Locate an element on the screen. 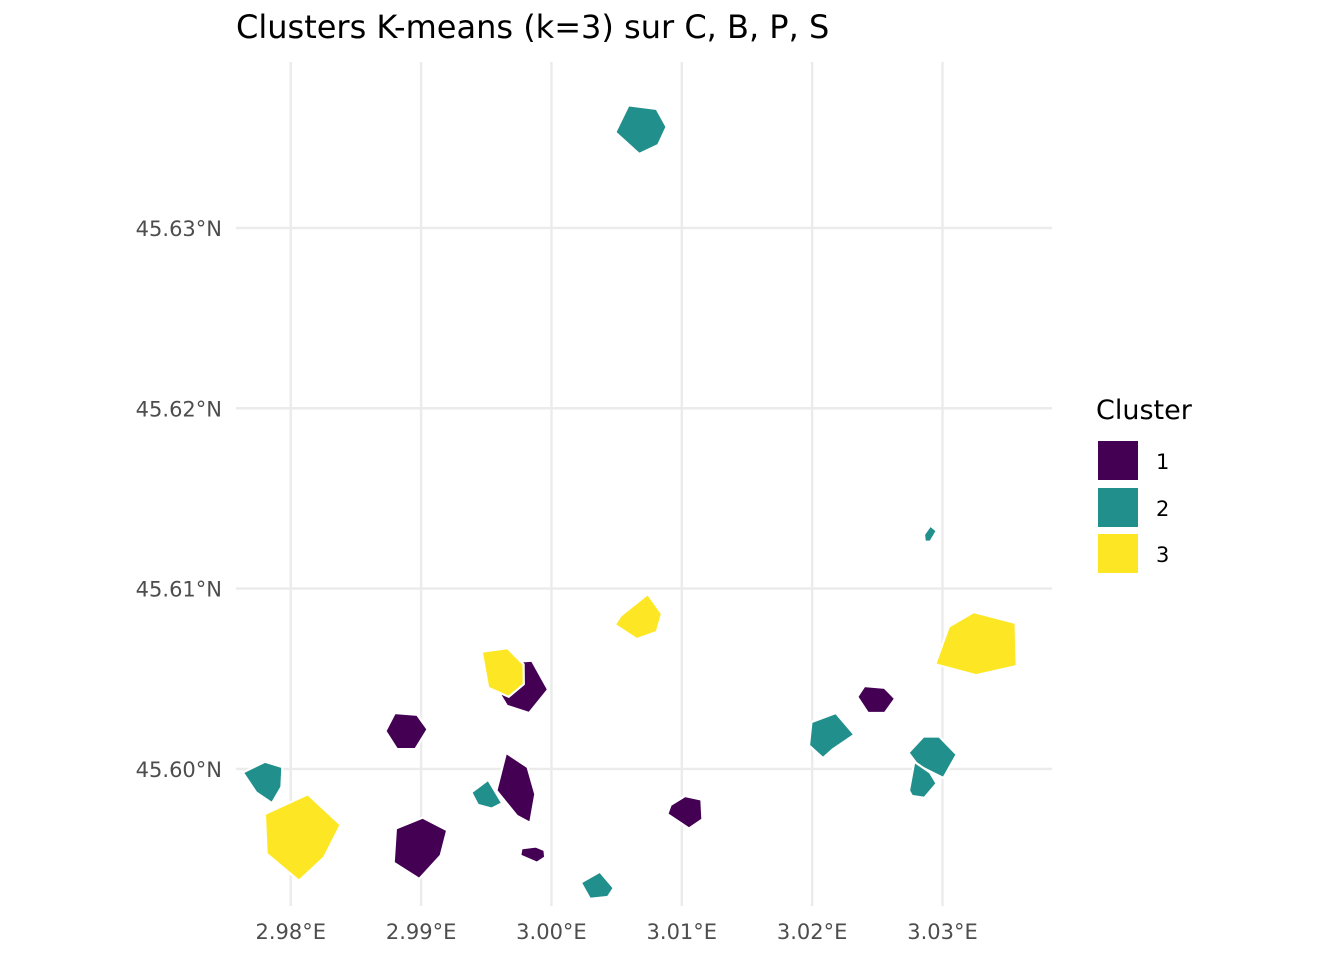  x-tick-label: 3.01°E is located at coordinates (682, 932).